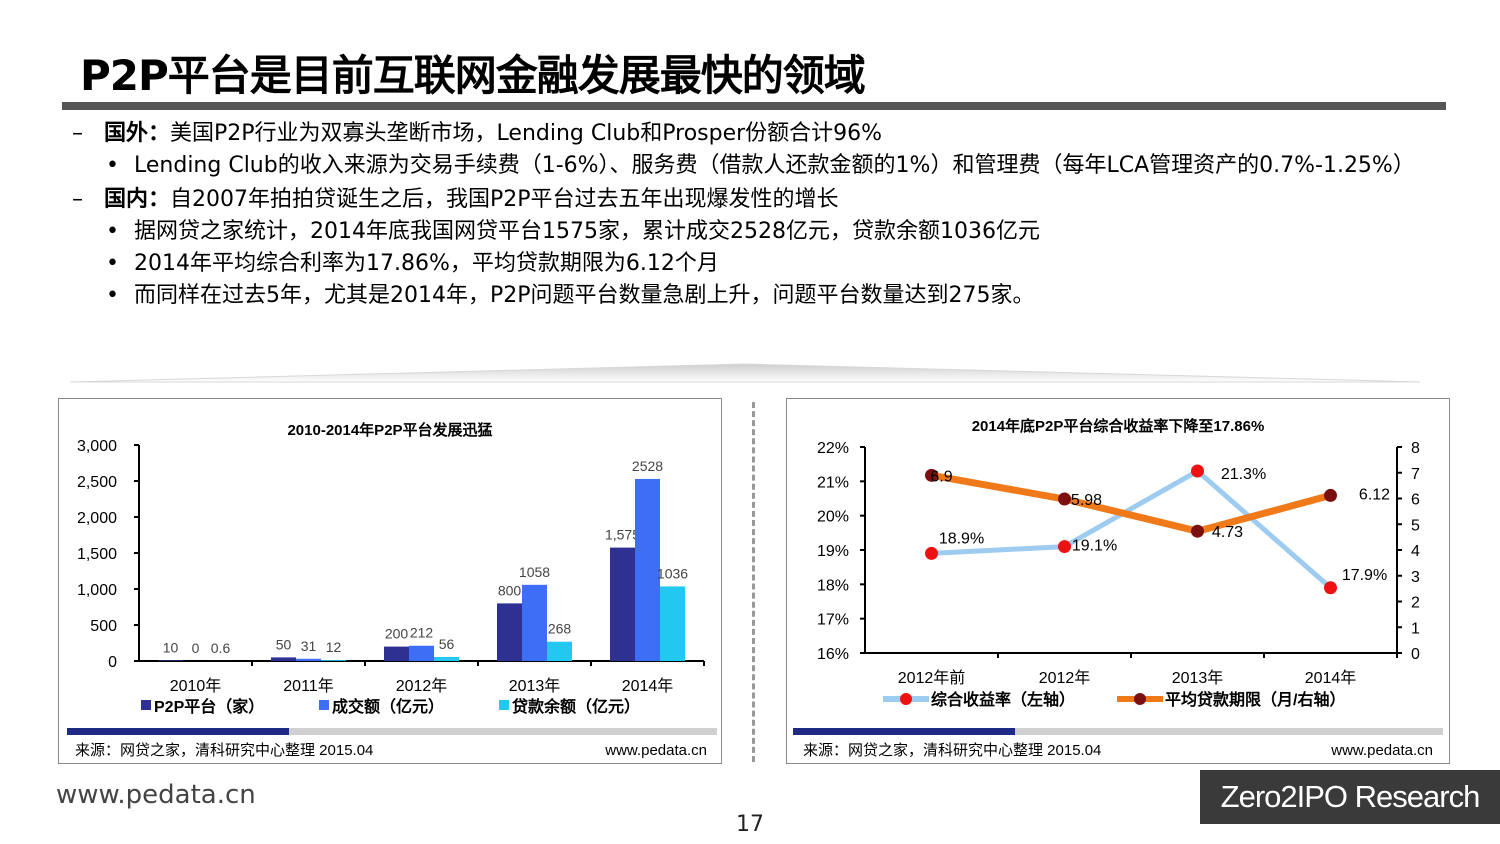 The height and width of the screenshot is (844, 1500). Describe the element at coordinates (504, 199) in the screenshot. I see `bullet-text: 自2007年拍拍贷诞生之后，我国P2P平台过去五年出现爆发性的增长` at that location.